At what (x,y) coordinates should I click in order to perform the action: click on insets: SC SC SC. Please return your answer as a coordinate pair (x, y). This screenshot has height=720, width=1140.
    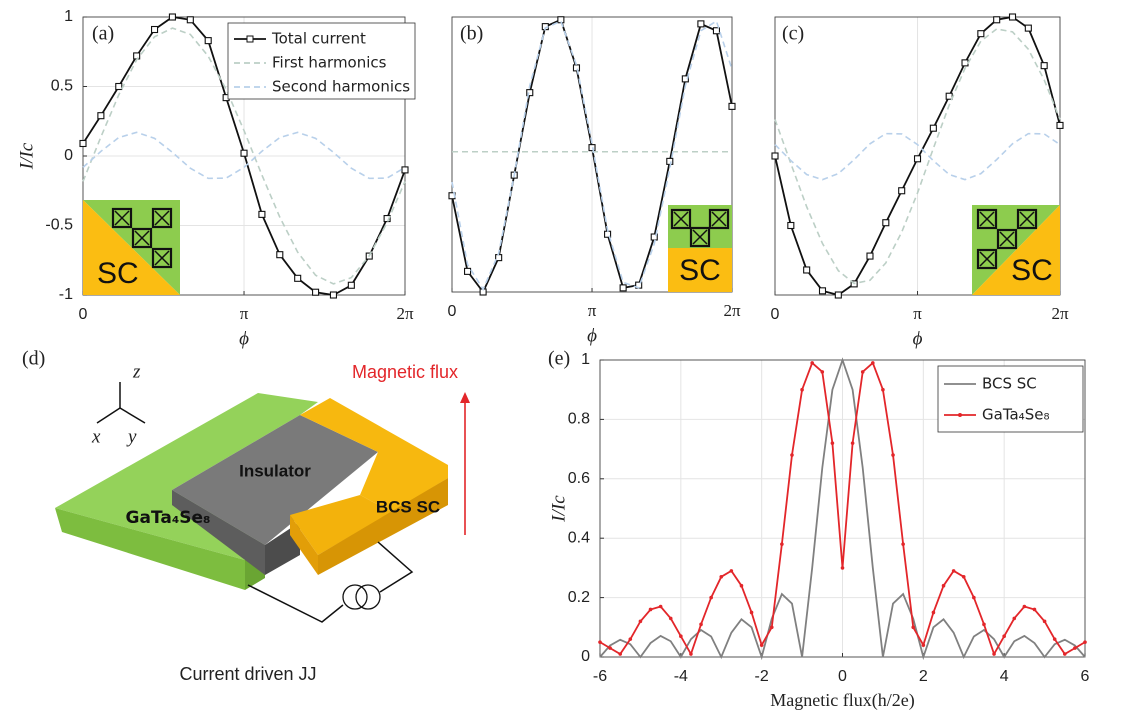
    Looking at the image, I should click on (571, 247).